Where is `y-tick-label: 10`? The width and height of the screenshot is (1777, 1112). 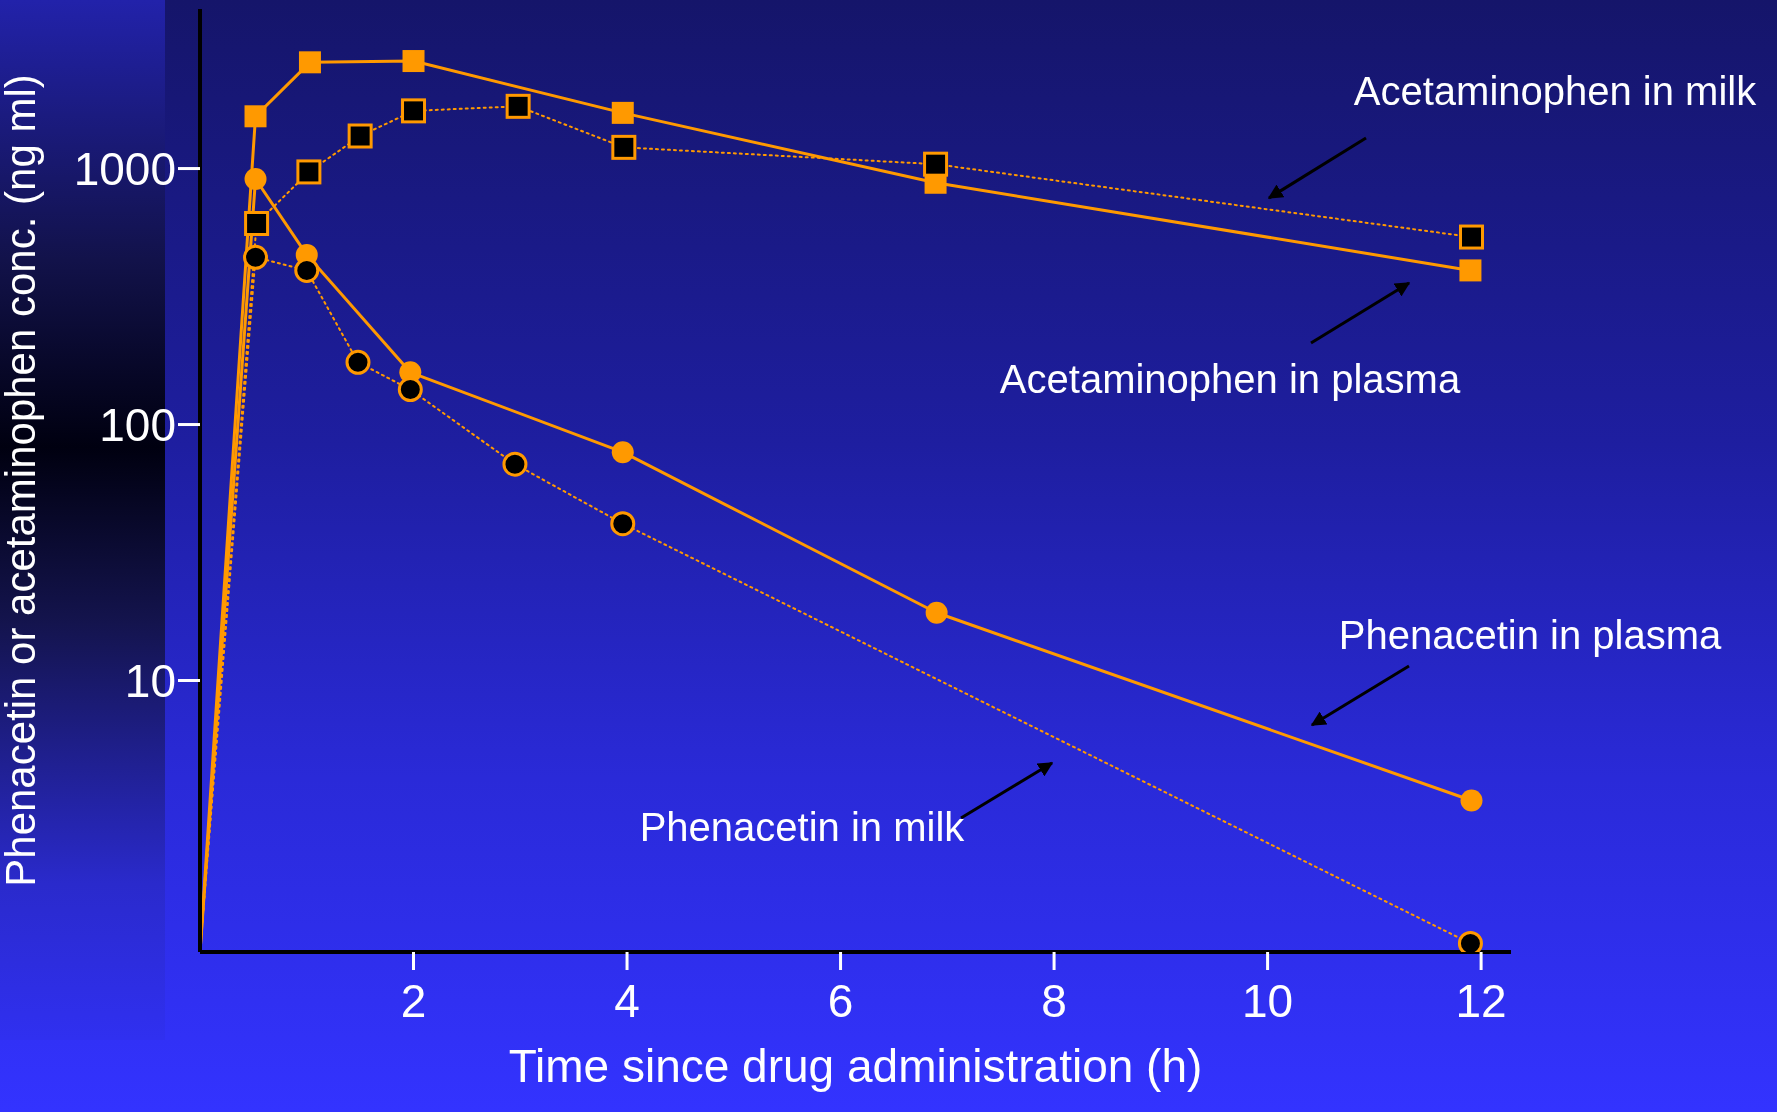
y-tick-label: 10 is located at coordinates (150, 680).